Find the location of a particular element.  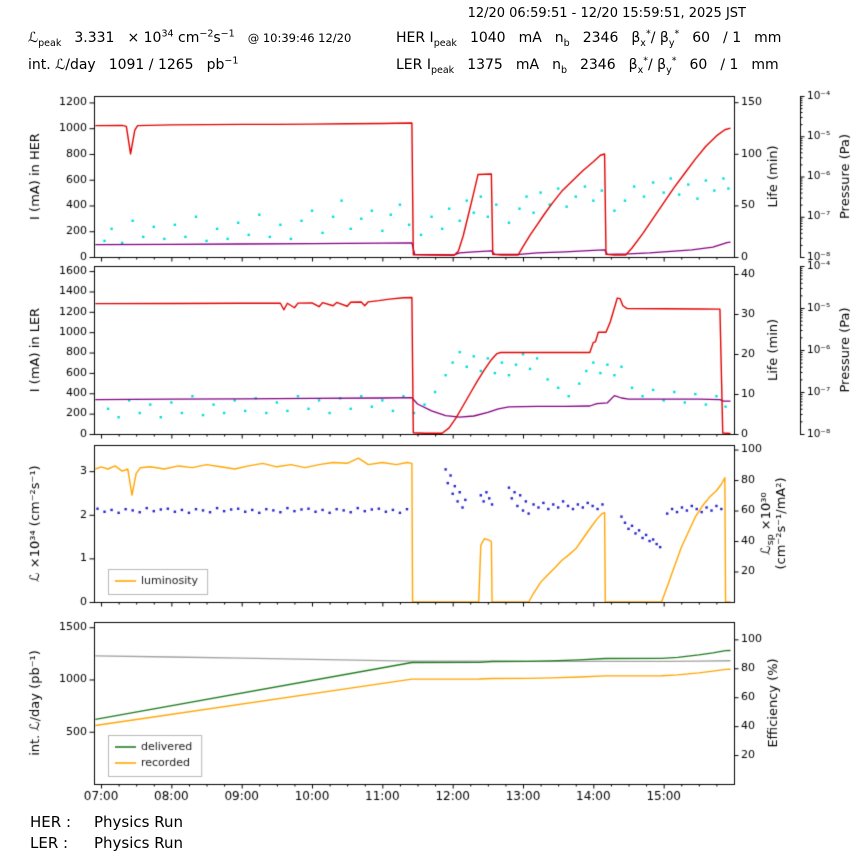

ler-beta-label: βx*/ βy* is located at coordinates (652, 65).